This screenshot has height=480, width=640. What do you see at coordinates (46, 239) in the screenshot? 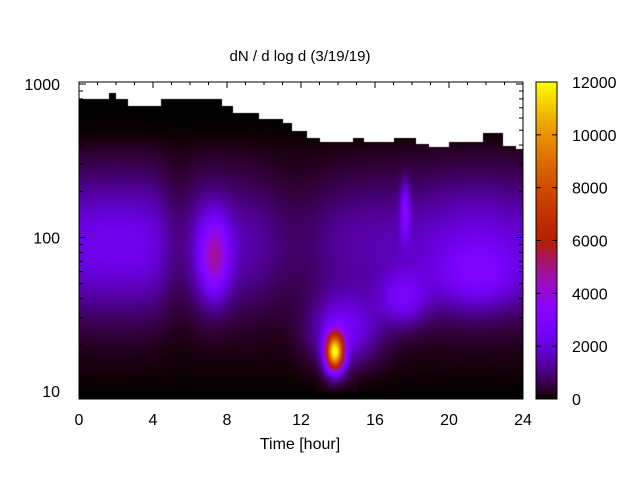
I see `y-tick-label: 100` at bounding box center [46, 239].